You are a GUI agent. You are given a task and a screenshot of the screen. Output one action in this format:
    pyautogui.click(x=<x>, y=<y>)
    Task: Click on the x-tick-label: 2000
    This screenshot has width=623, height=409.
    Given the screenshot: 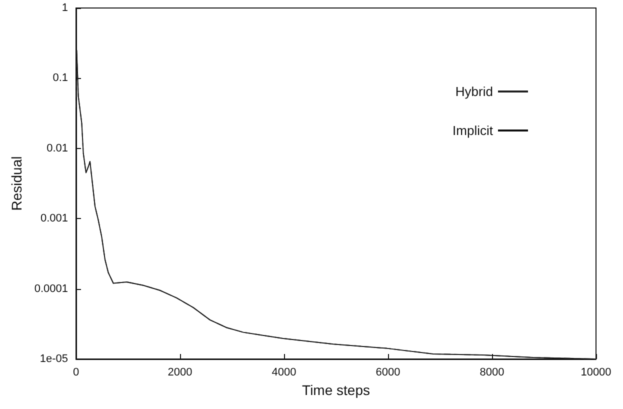 What is the action you would take?
    pyautogui.click(x=180, y=372)
    